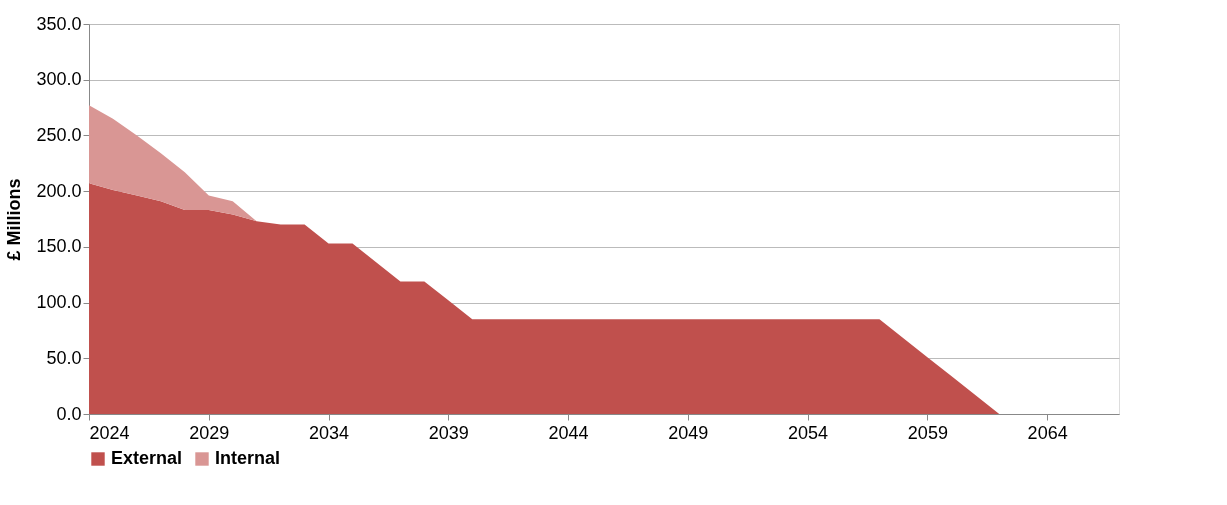  What do you see at coordinates (59, 79) in the screenshot?
I see `y-tick-label: 300.0` at bounding box center [59, 79].